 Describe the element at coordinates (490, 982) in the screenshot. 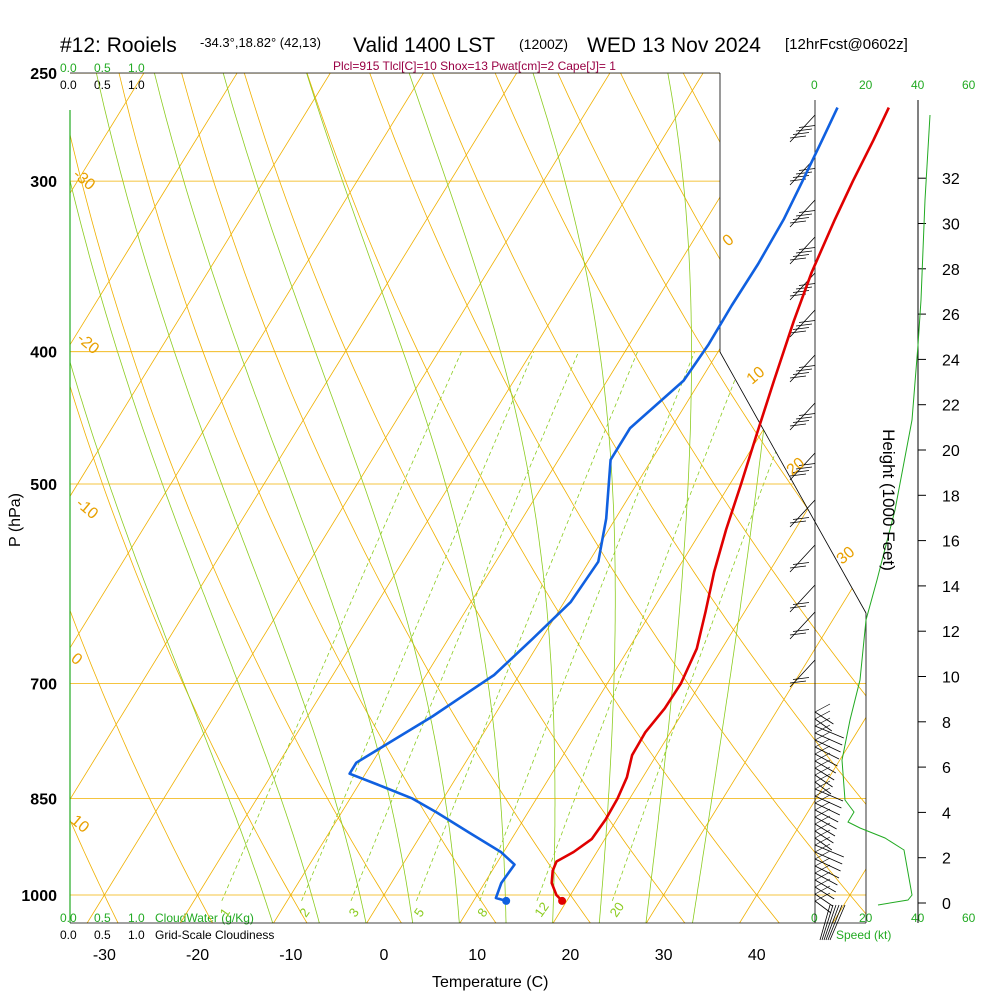

I see `x-axis-label: Temperature (C)` at that location.